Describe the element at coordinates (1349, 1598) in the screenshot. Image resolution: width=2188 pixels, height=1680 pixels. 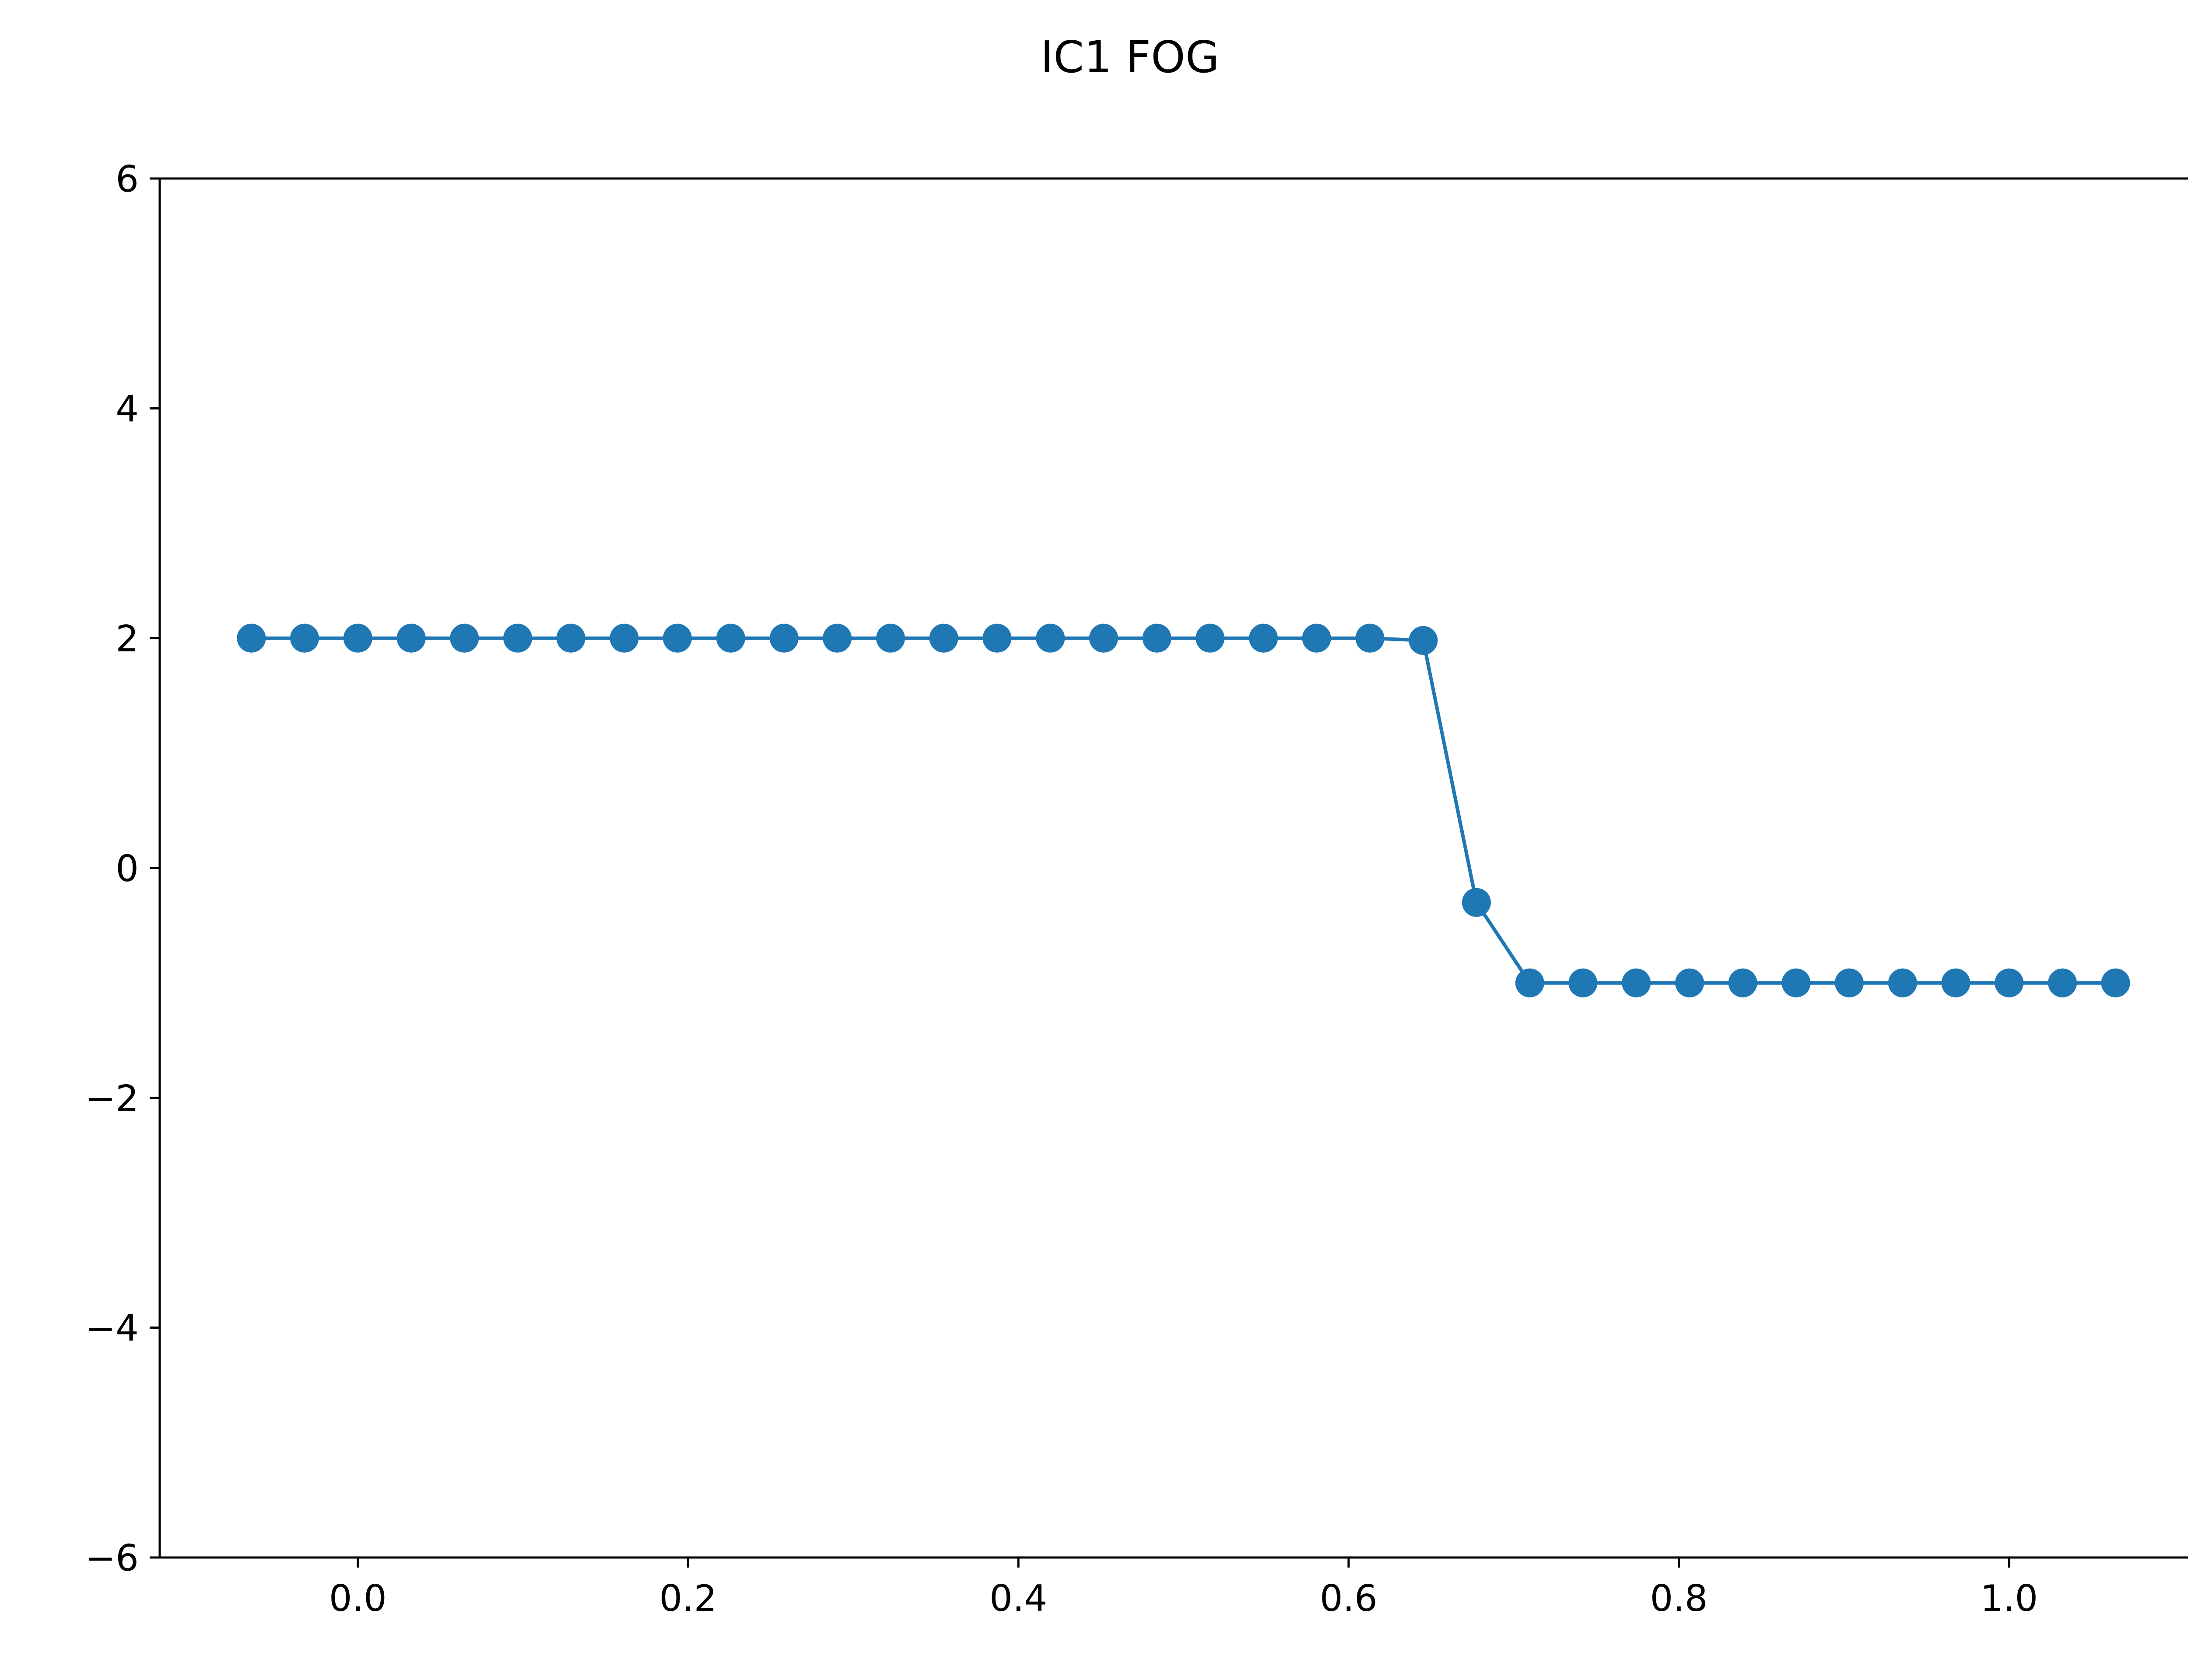
I see `x-tick-label: 0.6` at that location.